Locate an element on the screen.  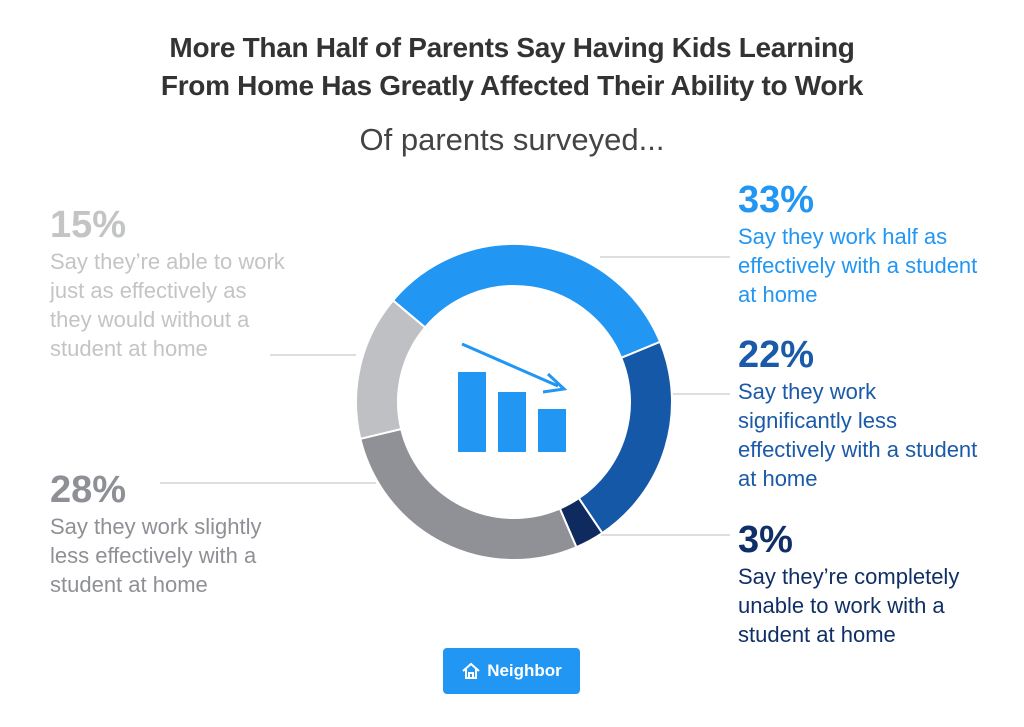
logo-icon is located at coordinates (471, 670).